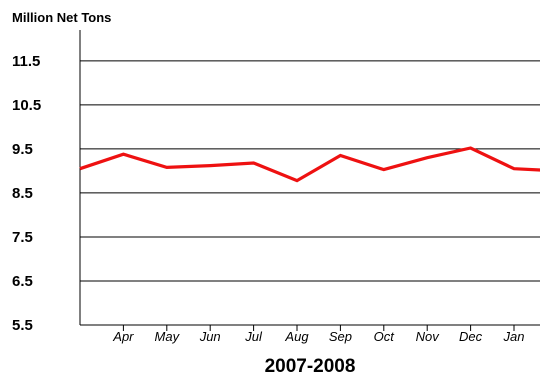 This screenshot has width=540, height=377. Describe the element at coordinates (318, 328) in the screenshot. I see `x-ticks` at that location.